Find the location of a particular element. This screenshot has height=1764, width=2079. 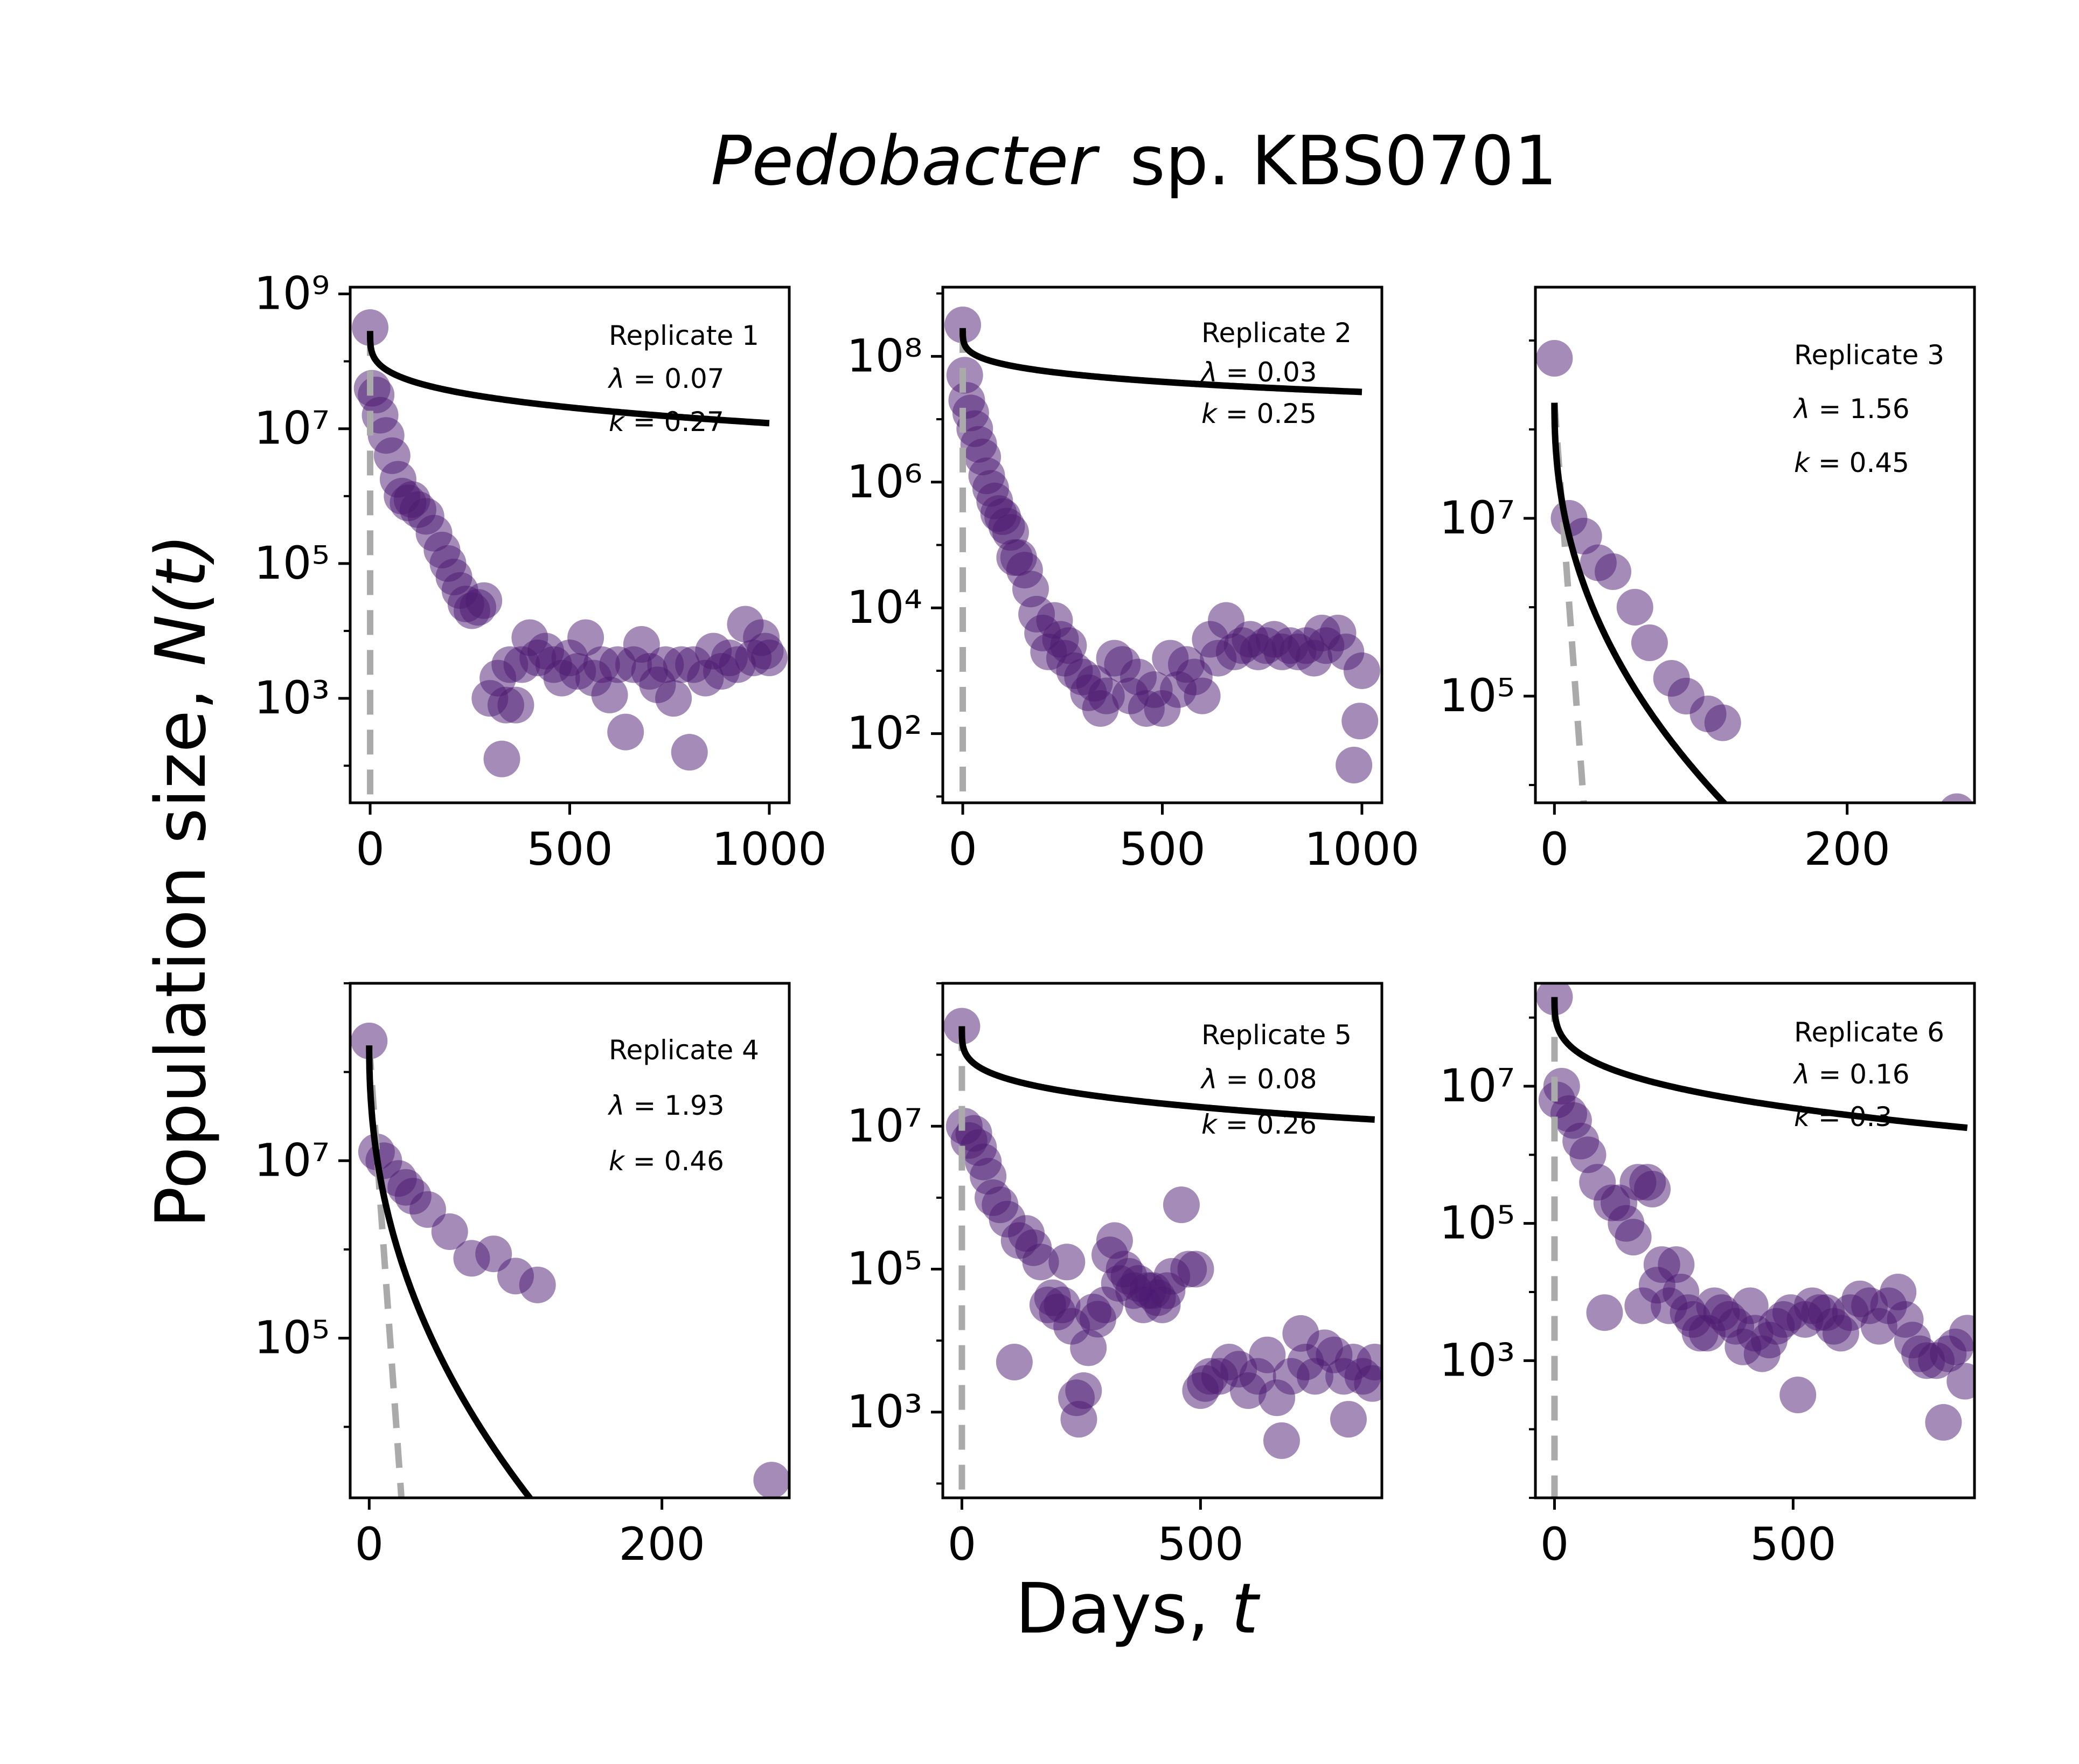

x-tick-label: 1000 is located at coordinates (769, 849).